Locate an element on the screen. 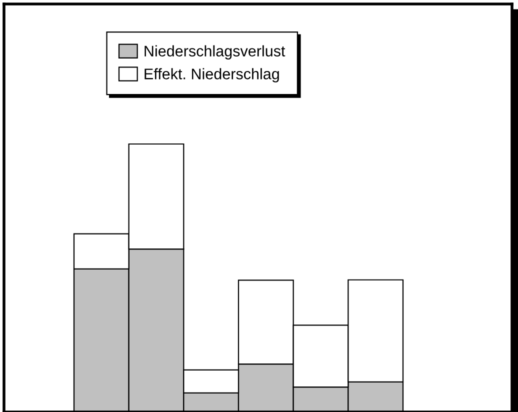 The height and width of the screenshot is (412, 518). legend-label: Effekt. Niederschlag is located at coordinates (211, 75).